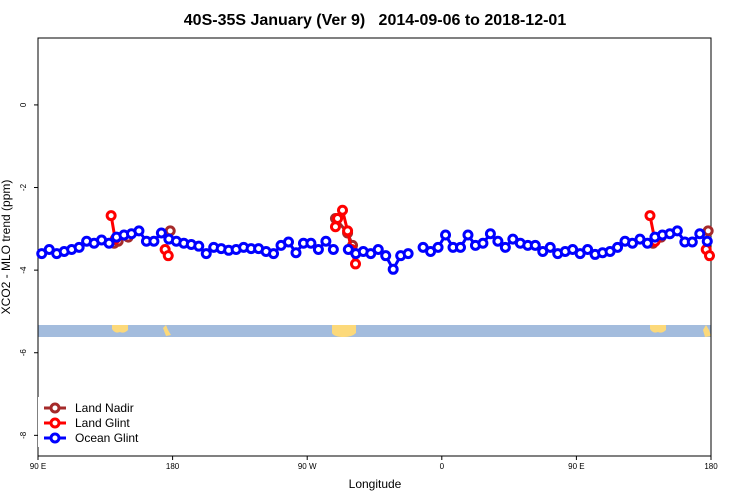 The height and width of the screenshot is (500, 750). Describe the element at coordinates (23, 270) in the screenshot. I see `y-tick-label: -4` at that location.